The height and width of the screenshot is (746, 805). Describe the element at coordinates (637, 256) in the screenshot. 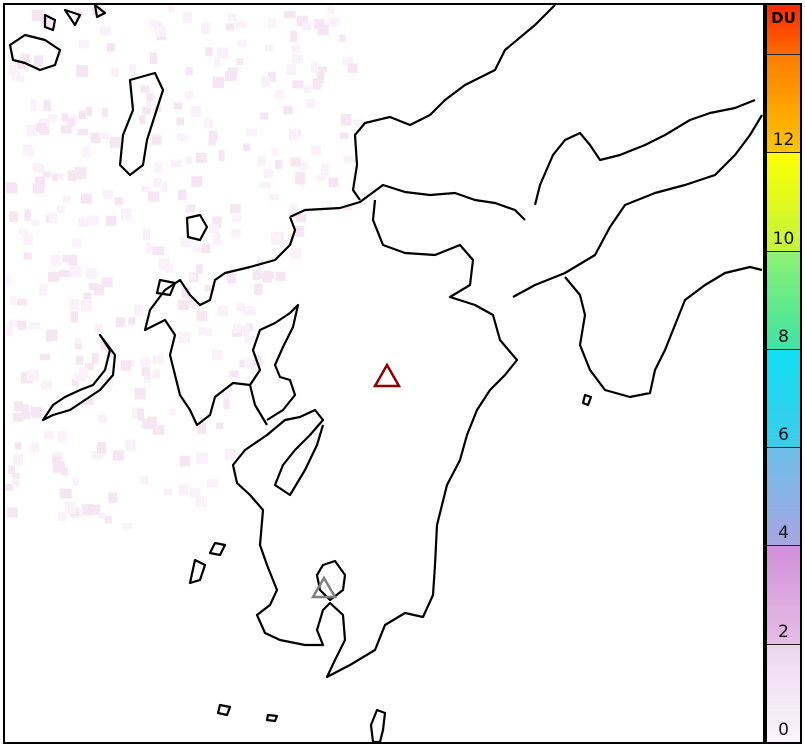

I see `coastline-shikoku` at that location.